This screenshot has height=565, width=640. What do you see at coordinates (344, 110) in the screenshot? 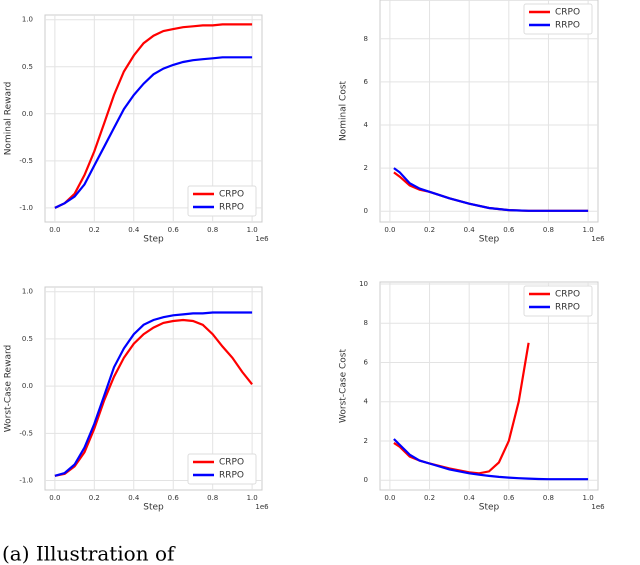
I see `y-axis-label: Nominal Cost` at bounding box center [344, 110].